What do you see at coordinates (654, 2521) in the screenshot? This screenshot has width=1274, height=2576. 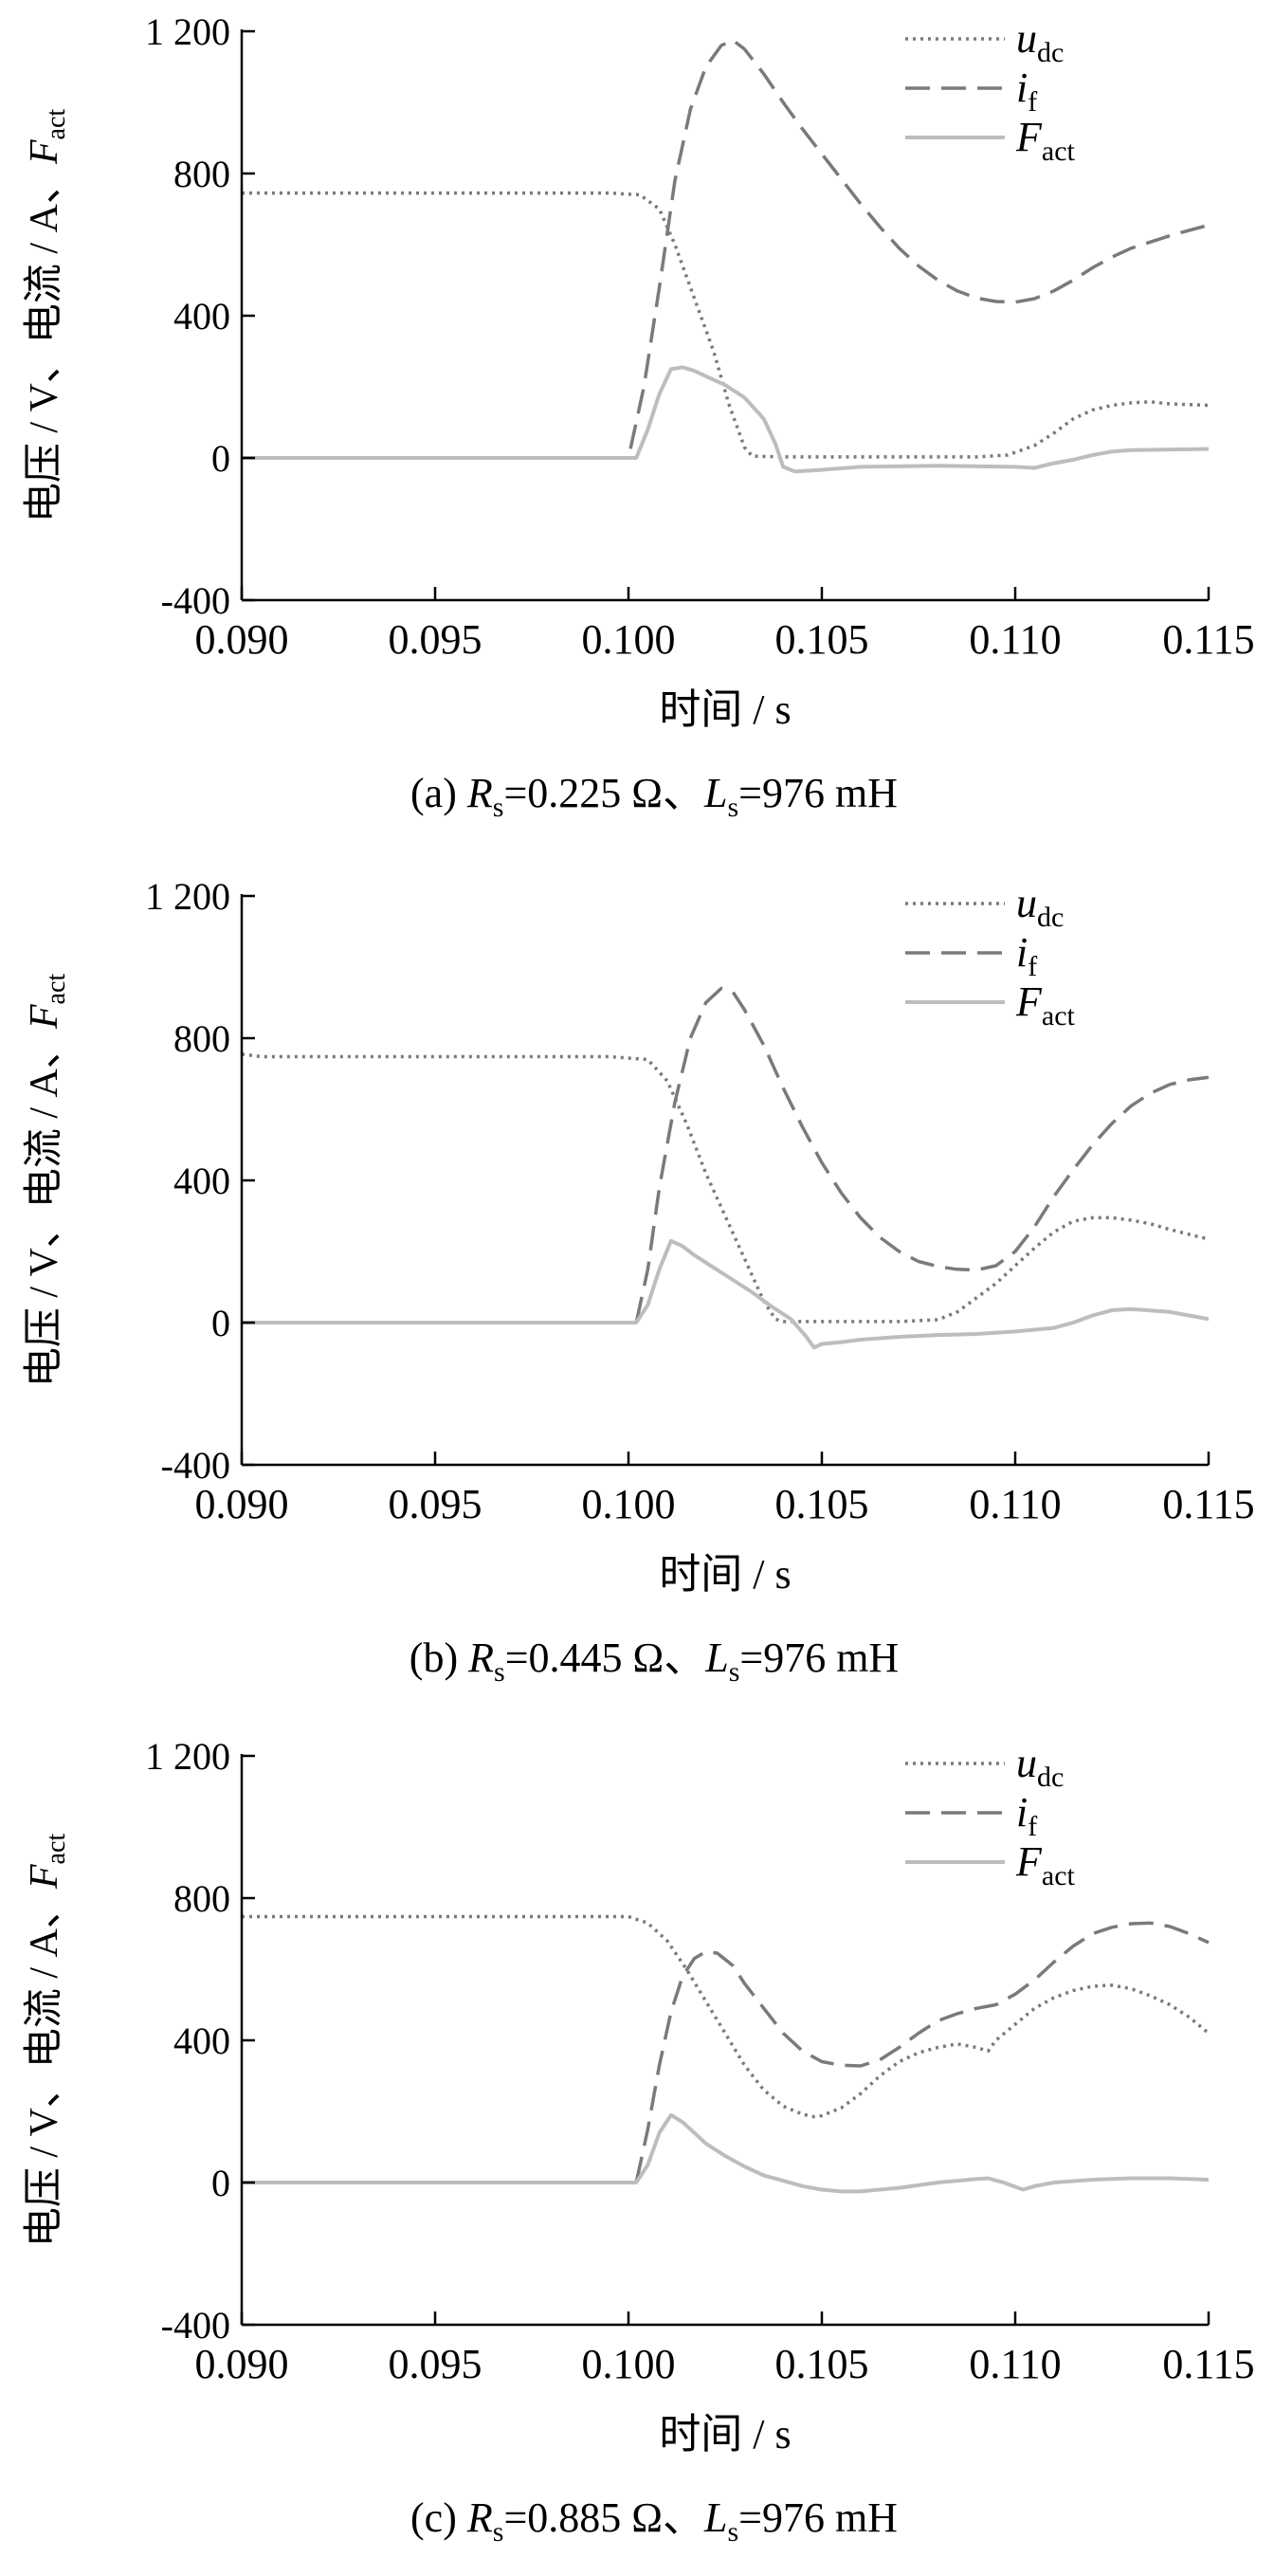 I see `panel-caption: (c) Rs=0.885 Ω、Ls=976 mH` at bounding box center [654, 2521].